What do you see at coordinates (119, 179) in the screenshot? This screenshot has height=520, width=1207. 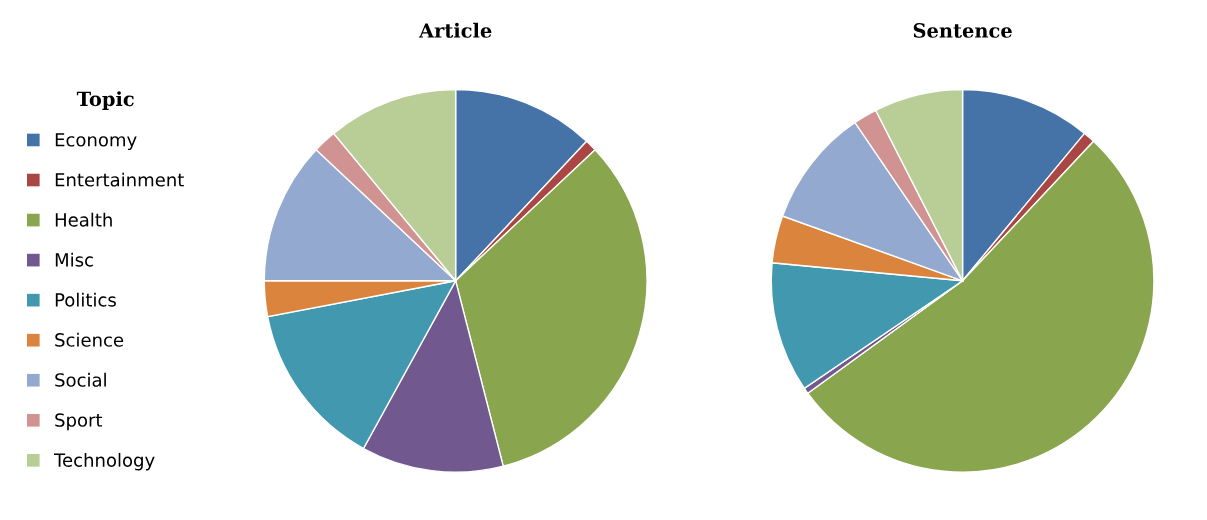 I see `legend-label: Entertainment` at bounding box center [119, 179].